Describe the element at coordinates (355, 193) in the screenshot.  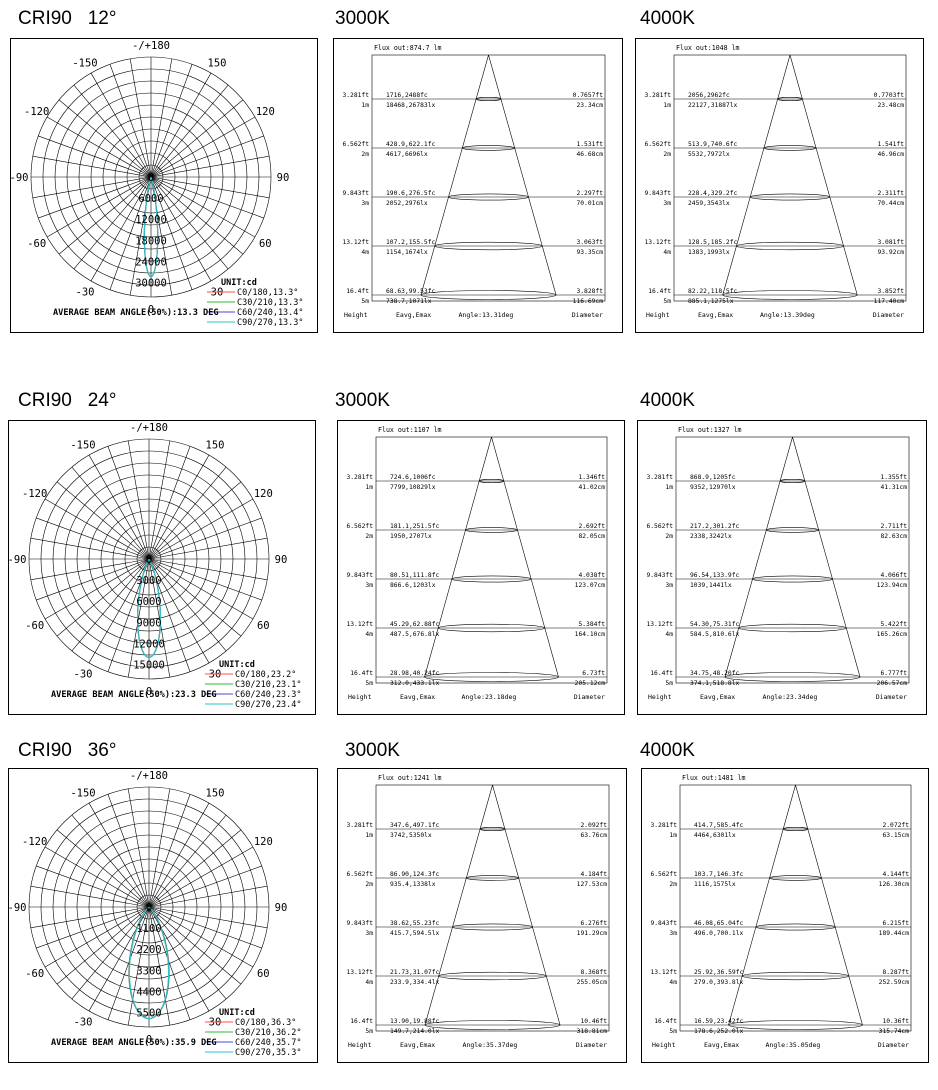
I see `height-ft: 9.843ft` at that location.